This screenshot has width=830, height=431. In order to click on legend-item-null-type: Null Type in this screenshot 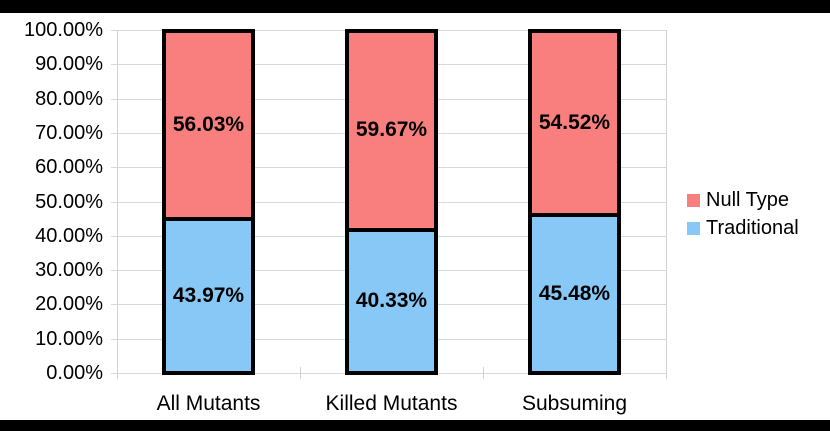, I will do `click(743, 200)`.